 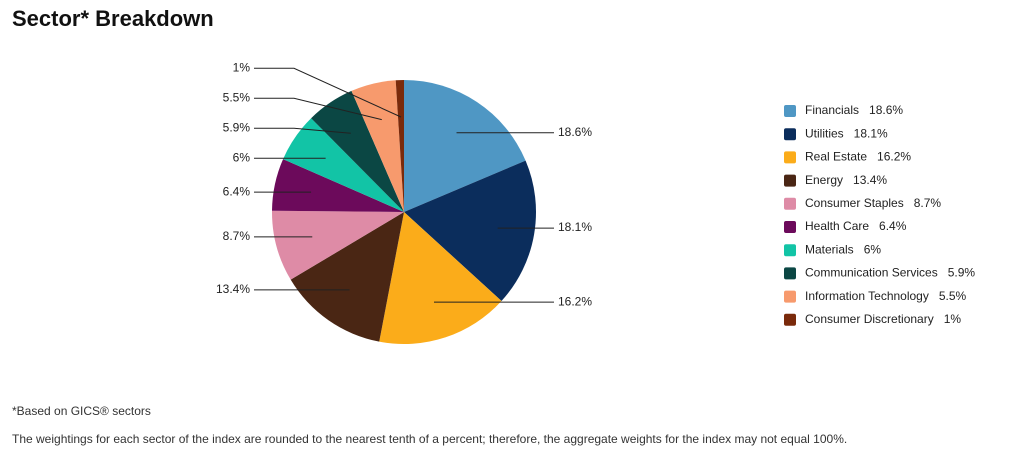 I want to click on legend-value: 6.4%, so click(x=893, y=226).